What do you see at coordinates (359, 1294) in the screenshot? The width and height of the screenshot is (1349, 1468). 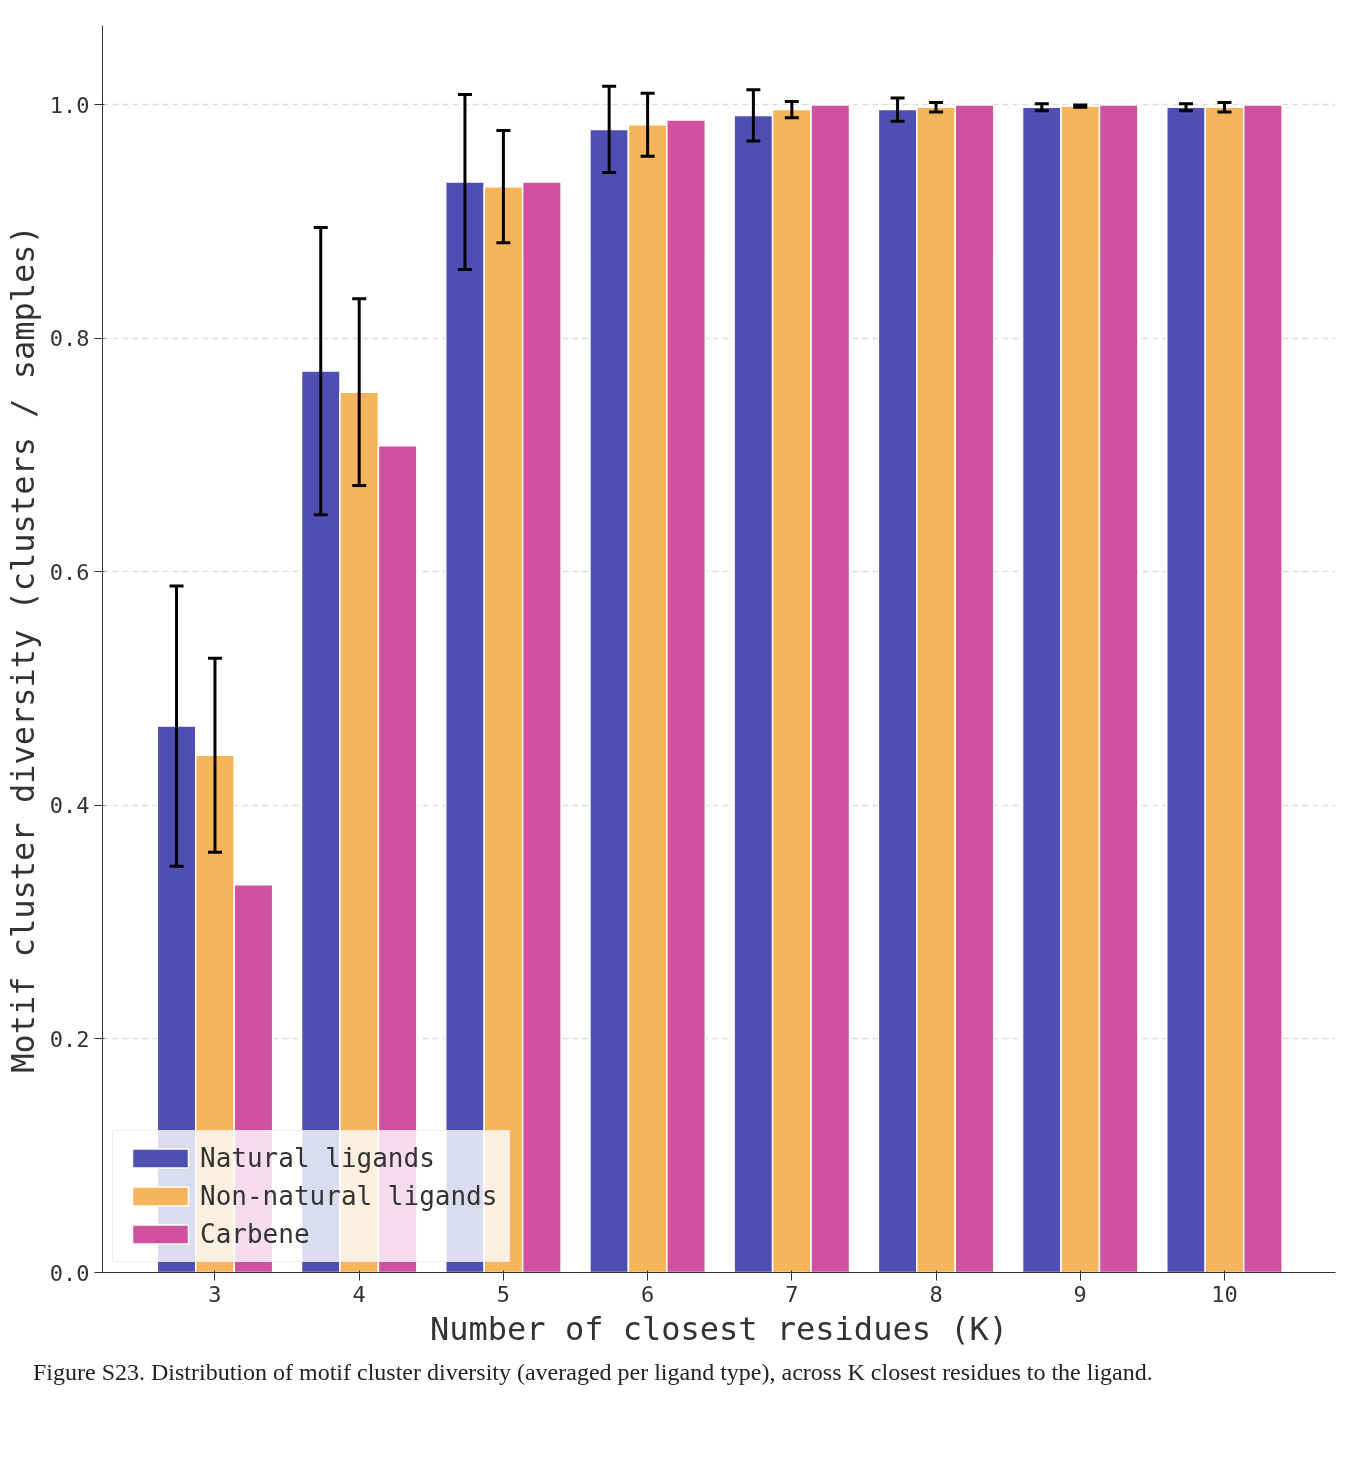 I see `x-tick-label: 4` at bounding box center [359, 1294].